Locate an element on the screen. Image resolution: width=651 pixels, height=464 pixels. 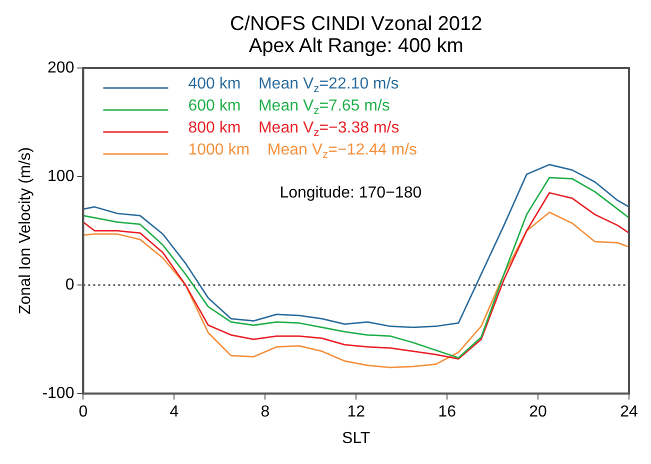
y-axis-title: Zonal Ion Velocity (m/s) is located at coordinates (25, 230).